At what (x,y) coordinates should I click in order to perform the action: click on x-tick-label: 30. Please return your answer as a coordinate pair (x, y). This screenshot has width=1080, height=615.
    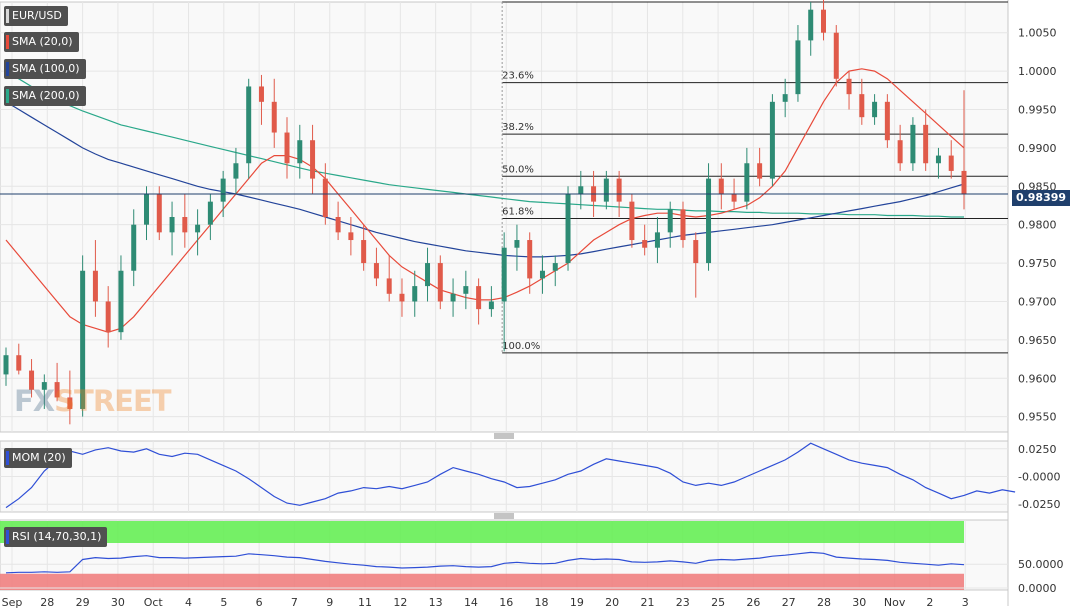
    Looking at the image, I should click on (118, 602).